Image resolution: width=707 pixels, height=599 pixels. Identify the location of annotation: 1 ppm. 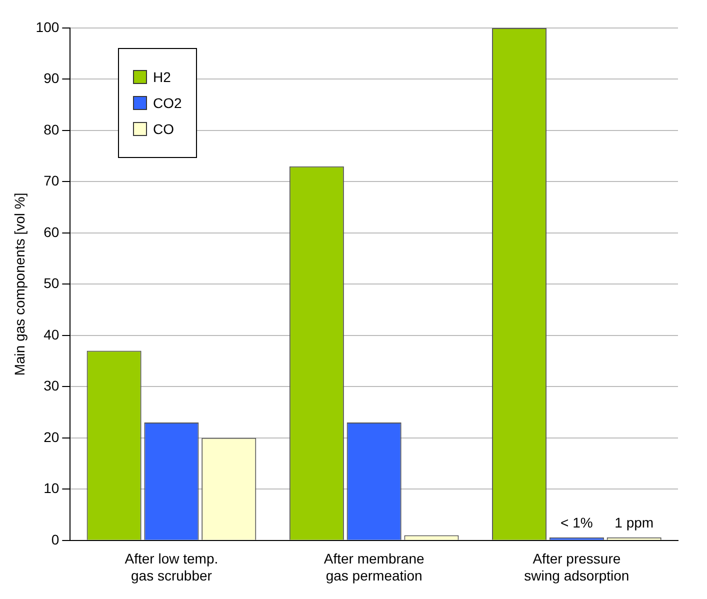
(634, 522).